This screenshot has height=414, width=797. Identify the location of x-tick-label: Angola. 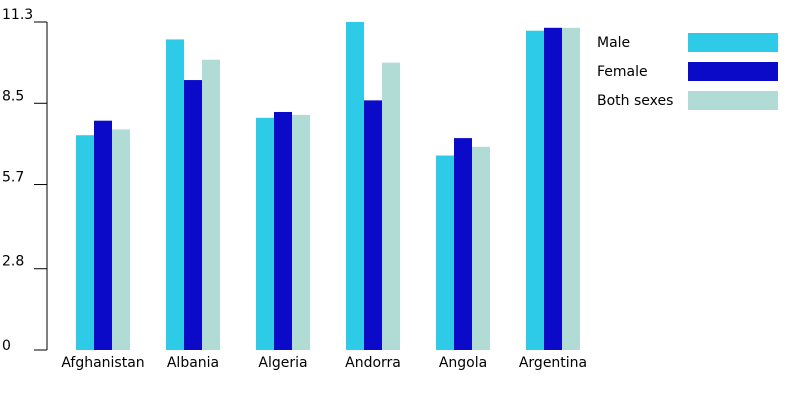
(463, 363).